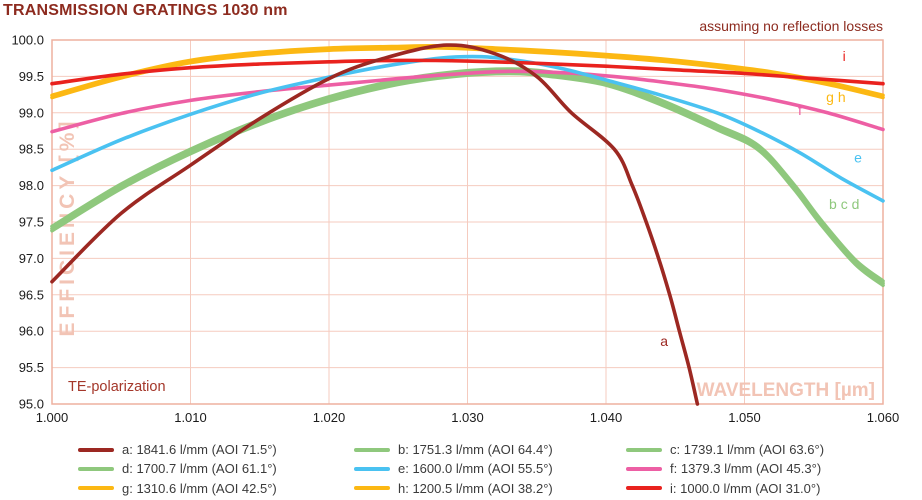 This screenshot has height=500, width=922. What do you see at coordinates (31, 76) in the screenshot?
I see `y-tick-label: 99.5` at bounding box center [31, 76].